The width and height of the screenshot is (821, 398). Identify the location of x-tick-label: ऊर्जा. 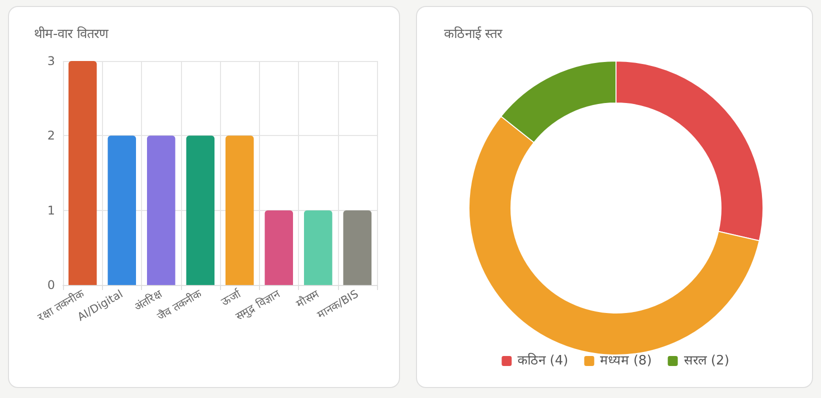
(231, 297).